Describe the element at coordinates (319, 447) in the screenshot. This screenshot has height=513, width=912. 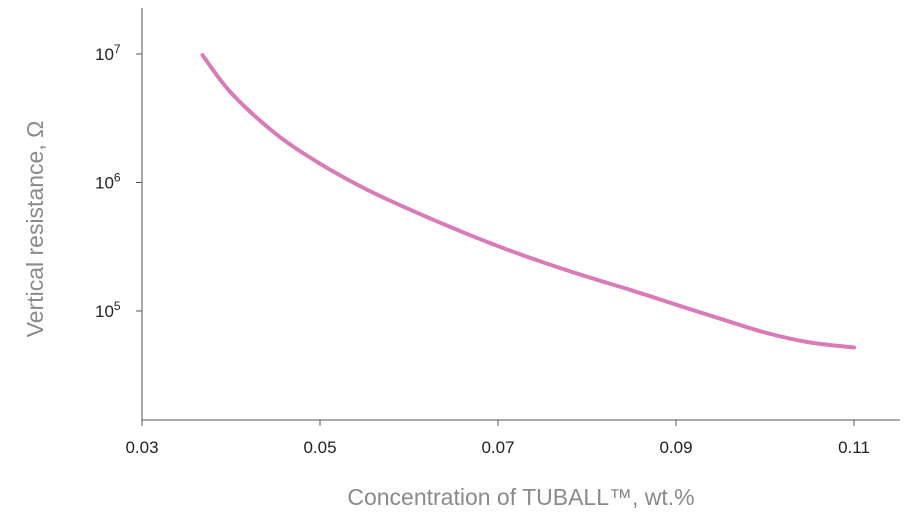
I see `x-tick-label: 0.05` at that location.